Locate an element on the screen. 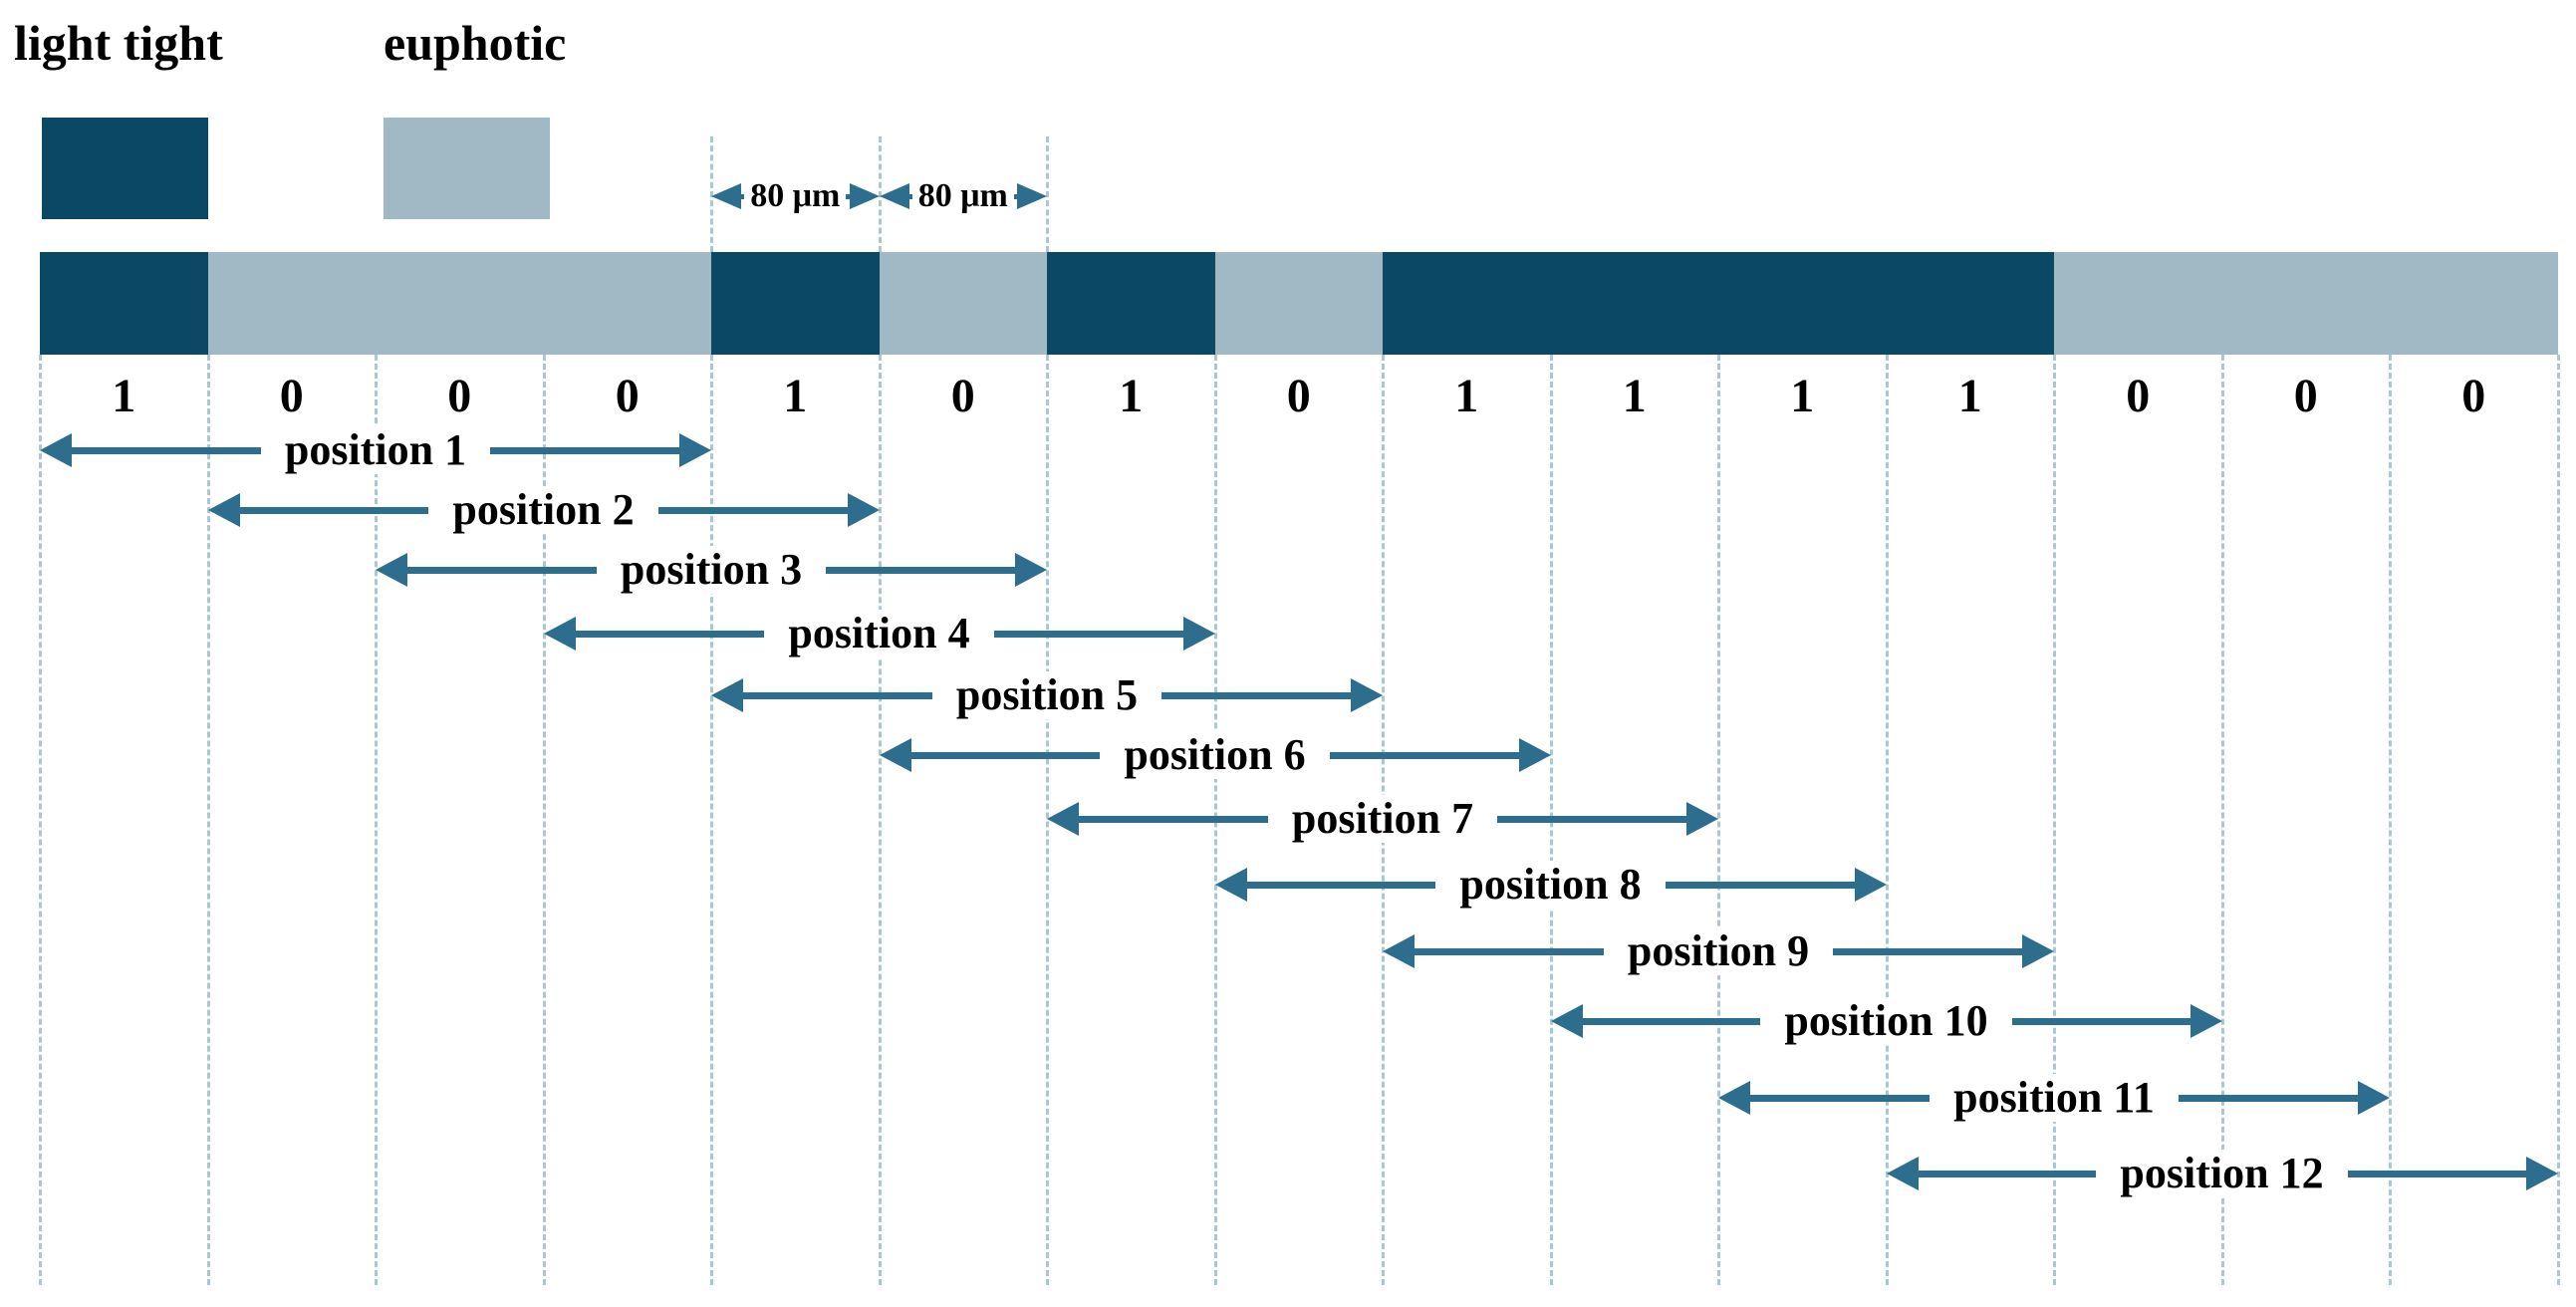  position-label: position 12 is located at coordinates (2222, 1173).